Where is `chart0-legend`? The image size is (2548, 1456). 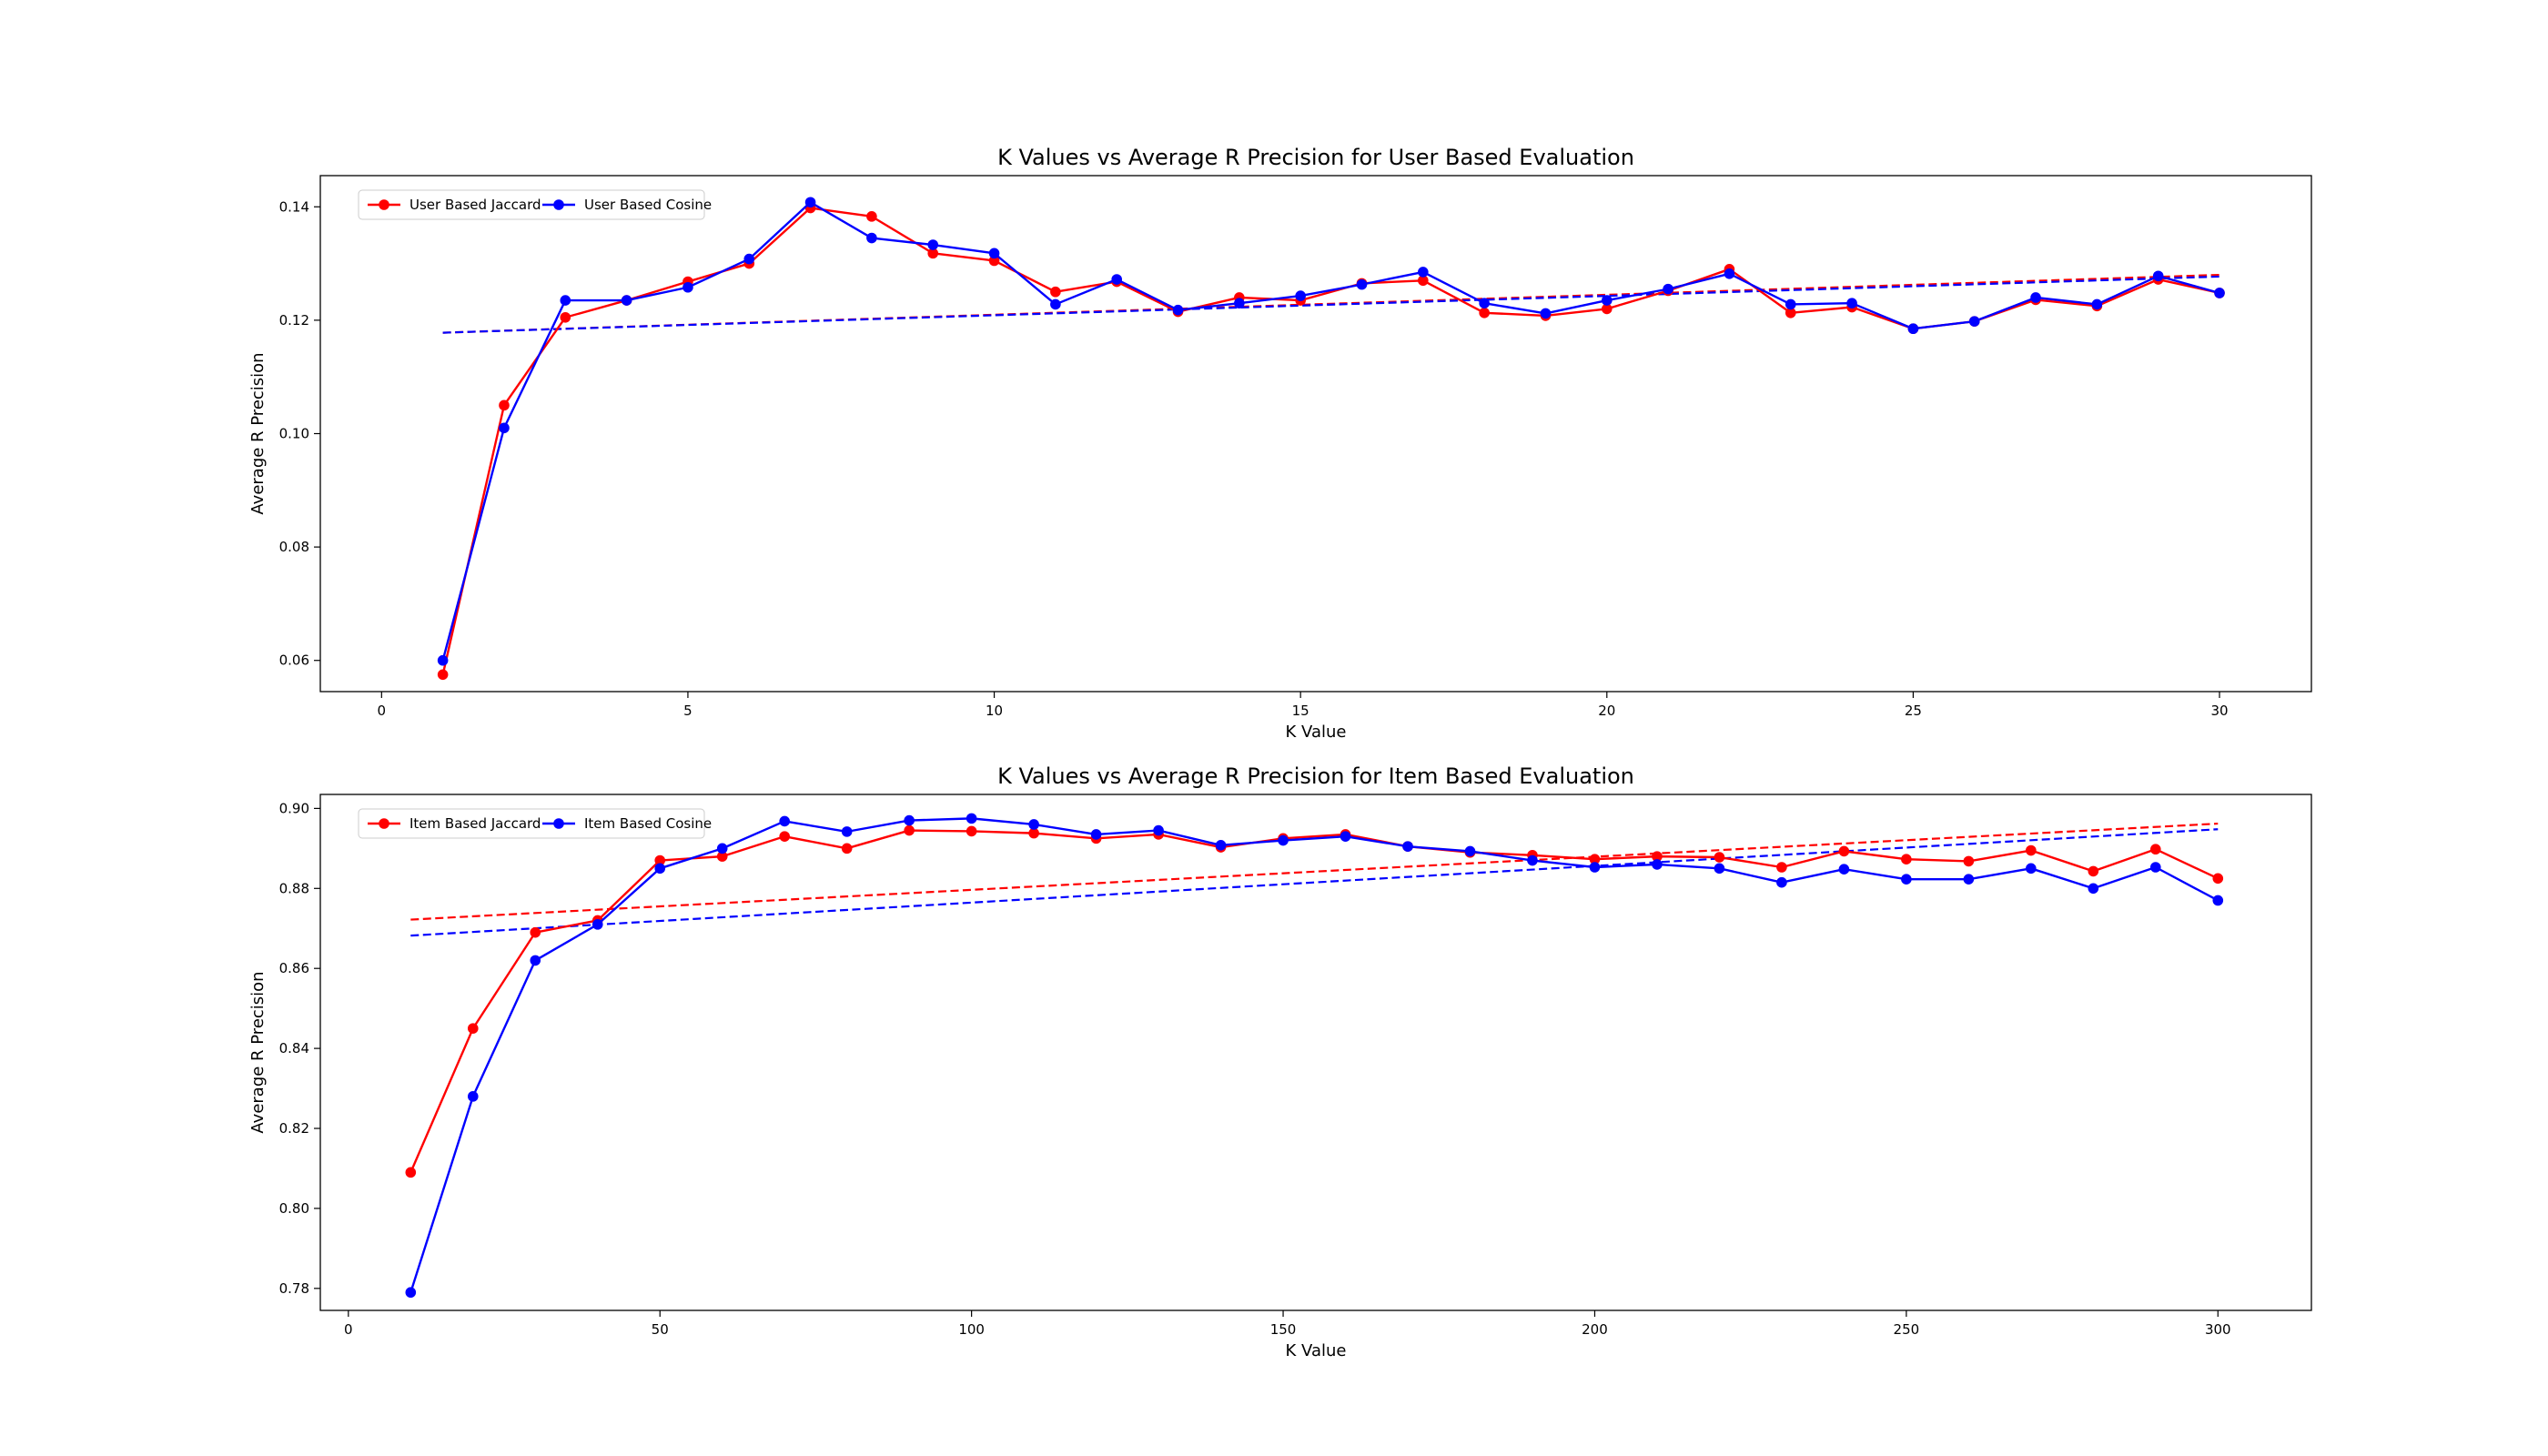 chart0-legend is located at coordinates (532, 205).